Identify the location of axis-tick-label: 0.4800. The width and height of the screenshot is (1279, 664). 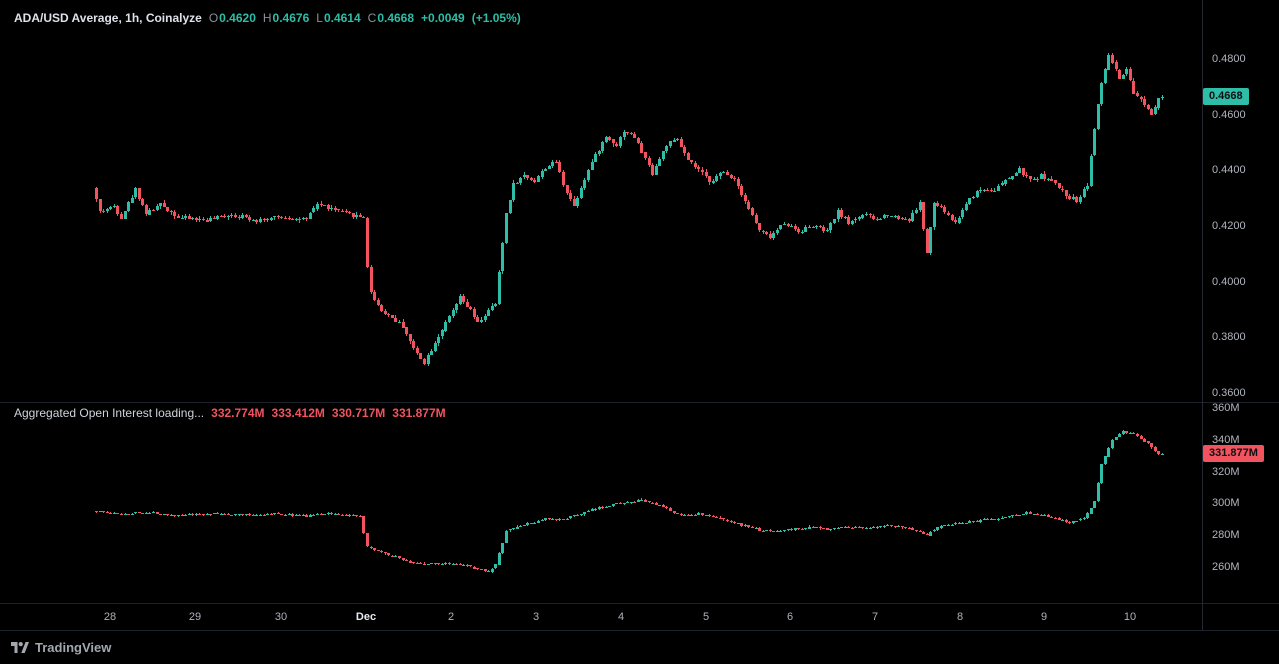
(1229, 59).